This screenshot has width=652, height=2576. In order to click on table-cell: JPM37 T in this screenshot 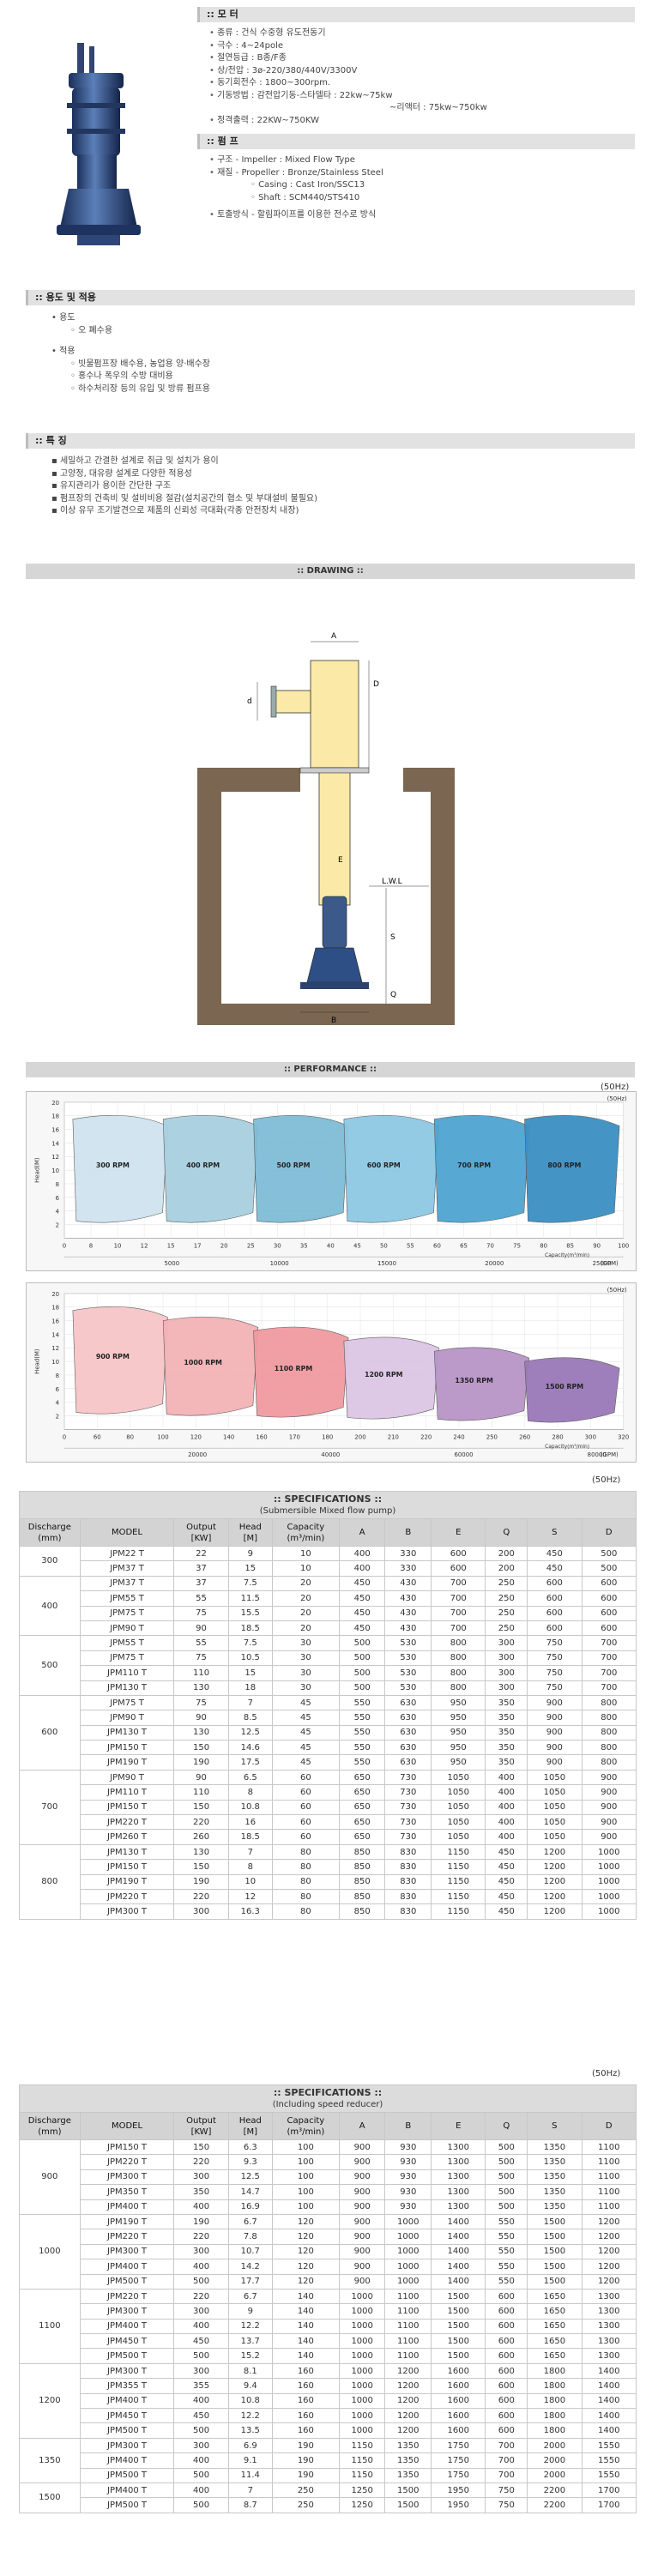, I will do `click(127, 1583)`.